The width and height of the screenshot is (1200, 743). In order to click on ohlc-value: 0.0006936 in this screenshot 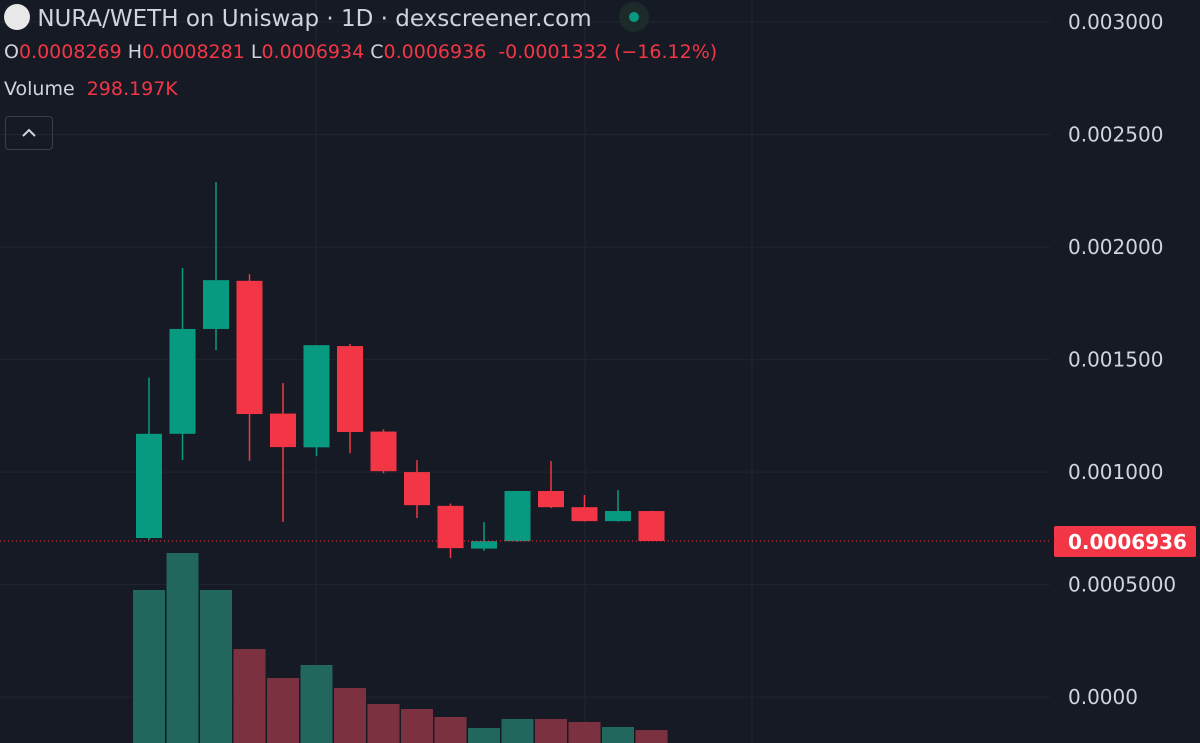, I will do `click(435, 52)`.